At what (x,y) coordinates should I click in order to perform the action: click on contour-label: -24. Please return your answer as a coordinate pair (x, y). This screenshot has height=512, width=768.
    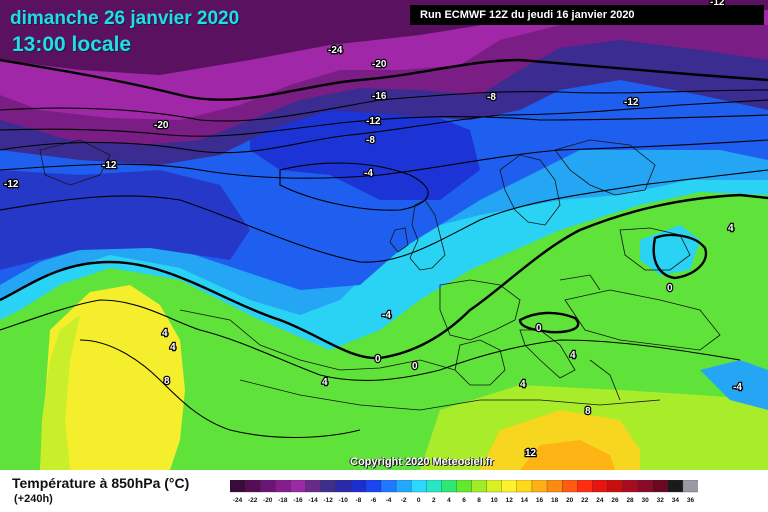
    Looking at the image, I should click on (335, 50).